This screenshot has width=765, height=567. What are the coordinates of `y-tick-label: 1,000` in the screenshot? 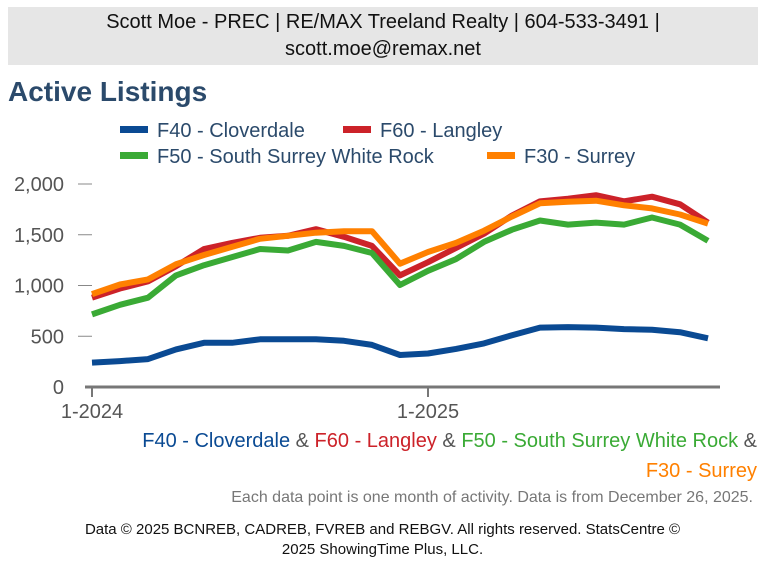 It's located at (39, 287).